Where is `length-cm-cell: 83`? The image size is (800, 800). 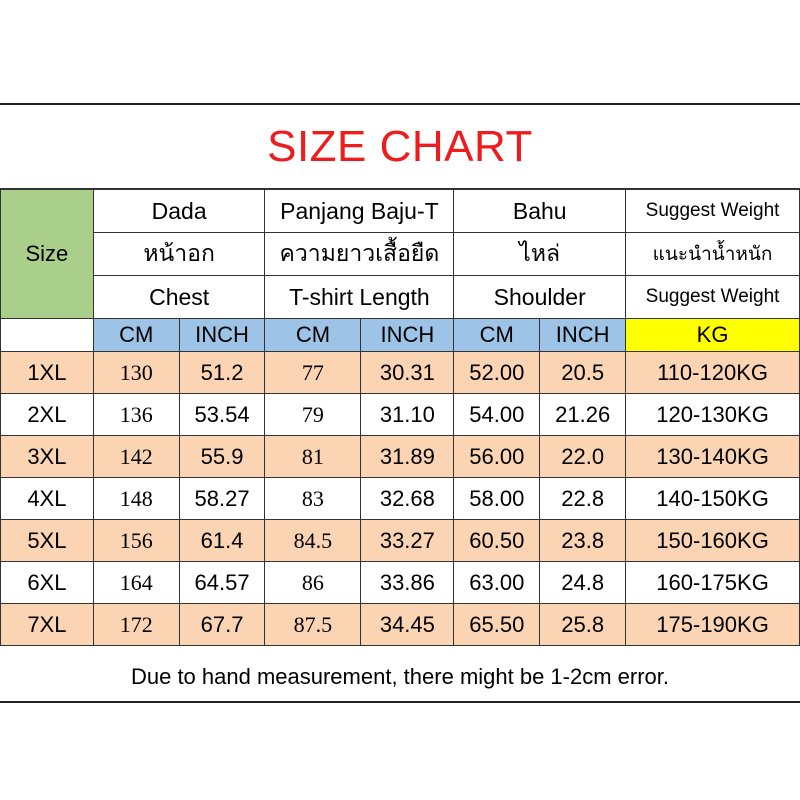 length-cm-cell: 83 is located at coordinates (313, 498).